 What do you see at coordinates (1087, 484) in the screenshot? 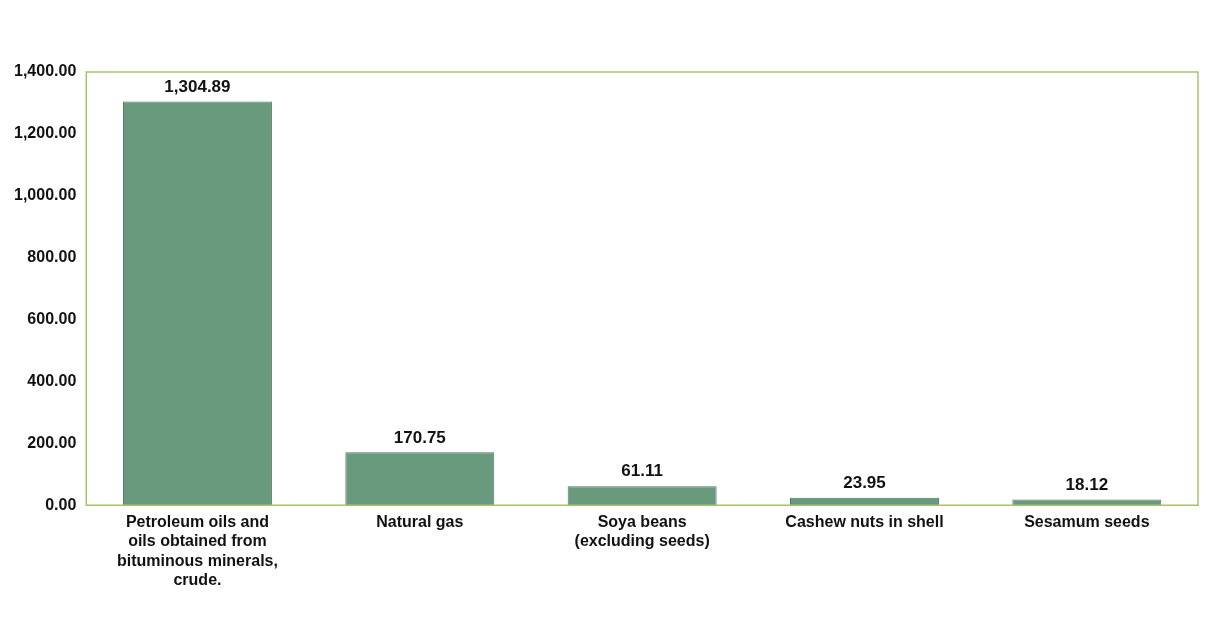
I see `data-label: 18.12` at bounding box center [1087, 484].